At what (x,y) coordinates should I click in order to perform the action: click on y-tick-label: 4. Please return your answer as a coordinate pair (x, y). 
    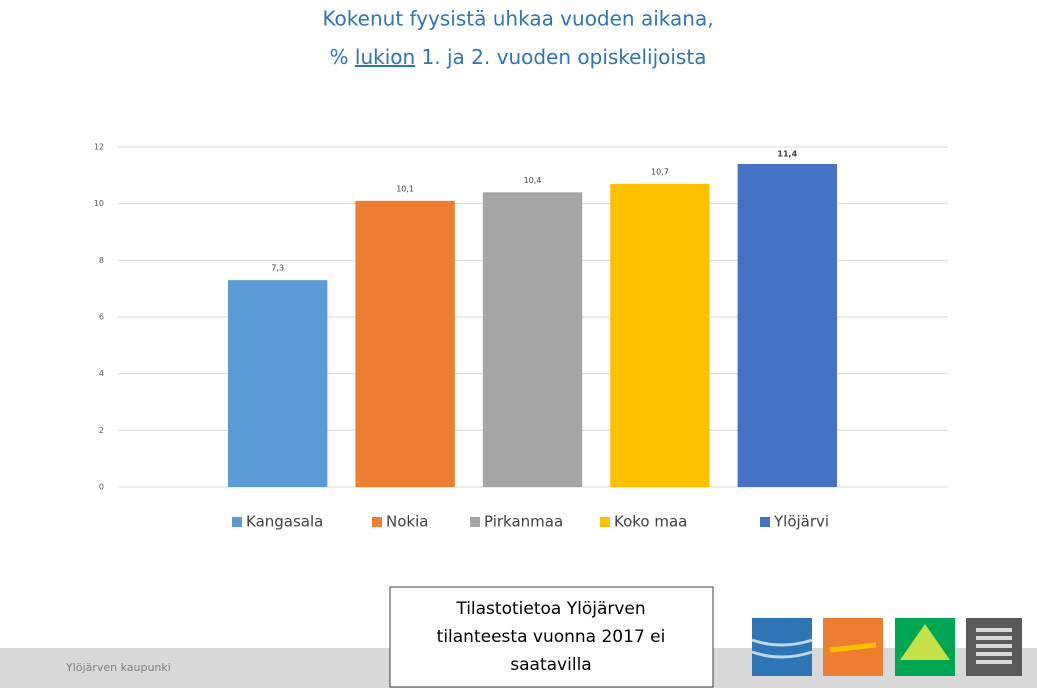
    Looking at the image, I should click on (101, 373).